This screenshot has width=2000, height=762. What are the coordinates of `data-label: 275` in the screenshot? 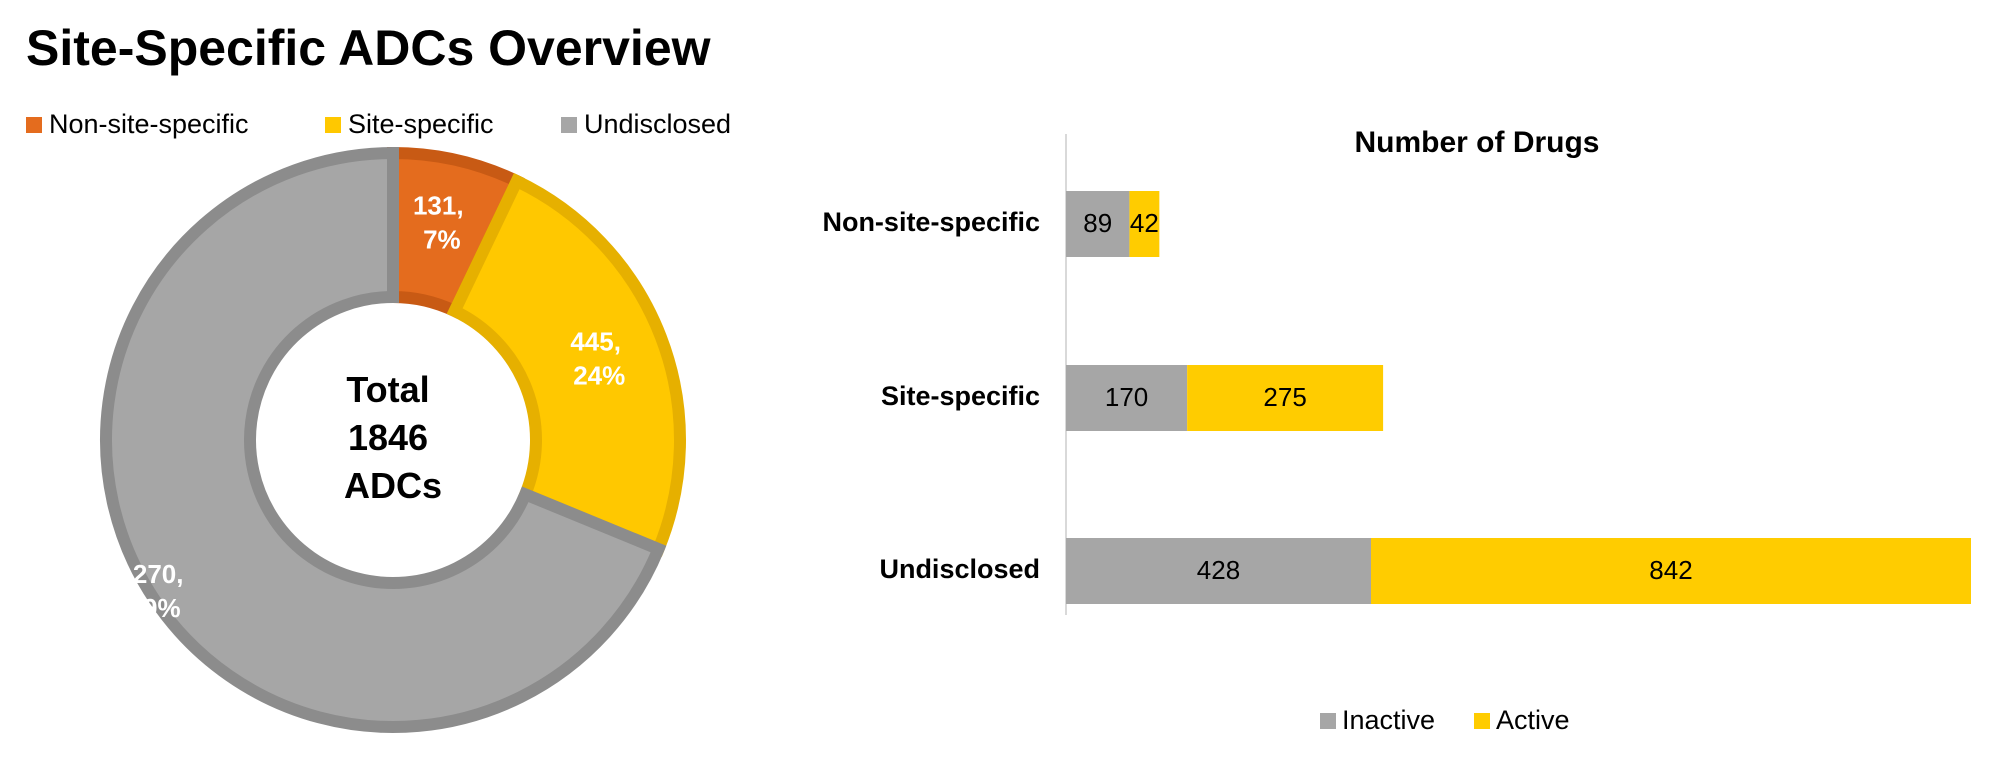 It's located at (1284, 397).